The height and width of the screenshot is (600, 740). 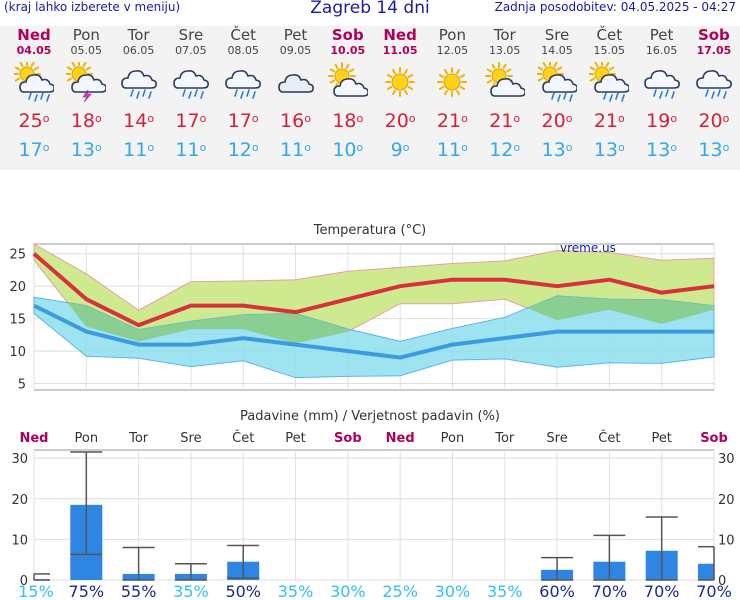 What do you see at coordinates (17, 287) in the screenshot?
I see `temp-y-tick: 20` at bounding box center [17, 287].